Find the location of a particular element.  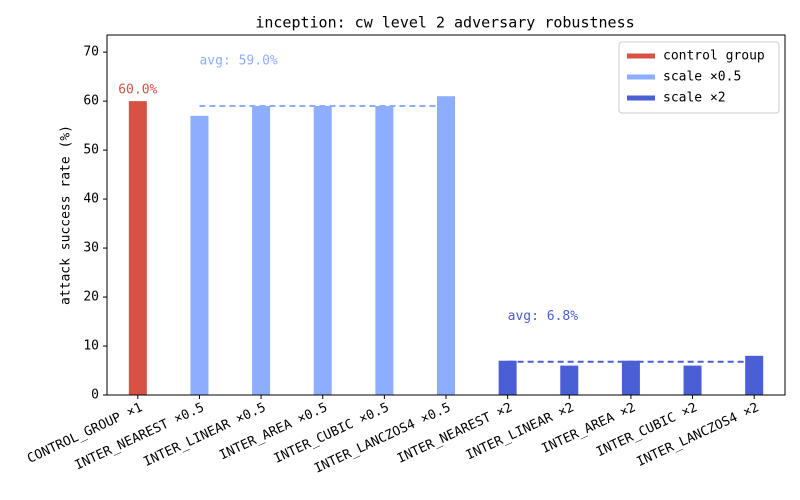

legend-box is located at coordinates (699, 77).